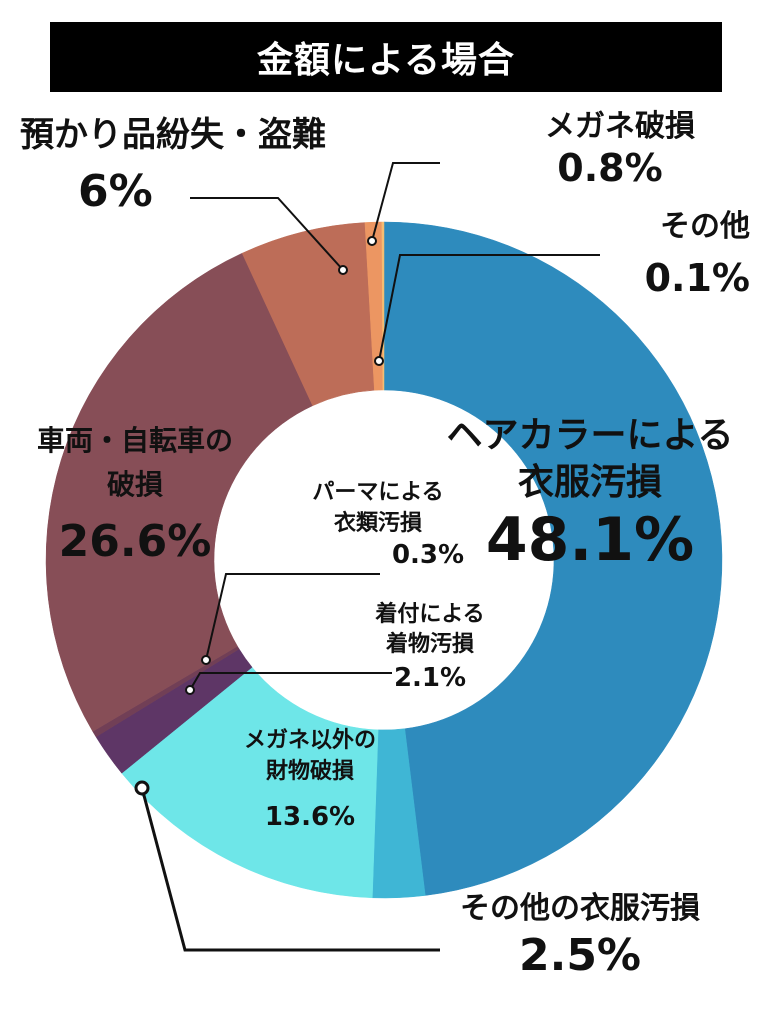 The height and width of the screenshot is (1024, 768). Describe the element at coordinates (310, 816) in the screenshot. I see `label-property-pct: 13.6%` at that location.